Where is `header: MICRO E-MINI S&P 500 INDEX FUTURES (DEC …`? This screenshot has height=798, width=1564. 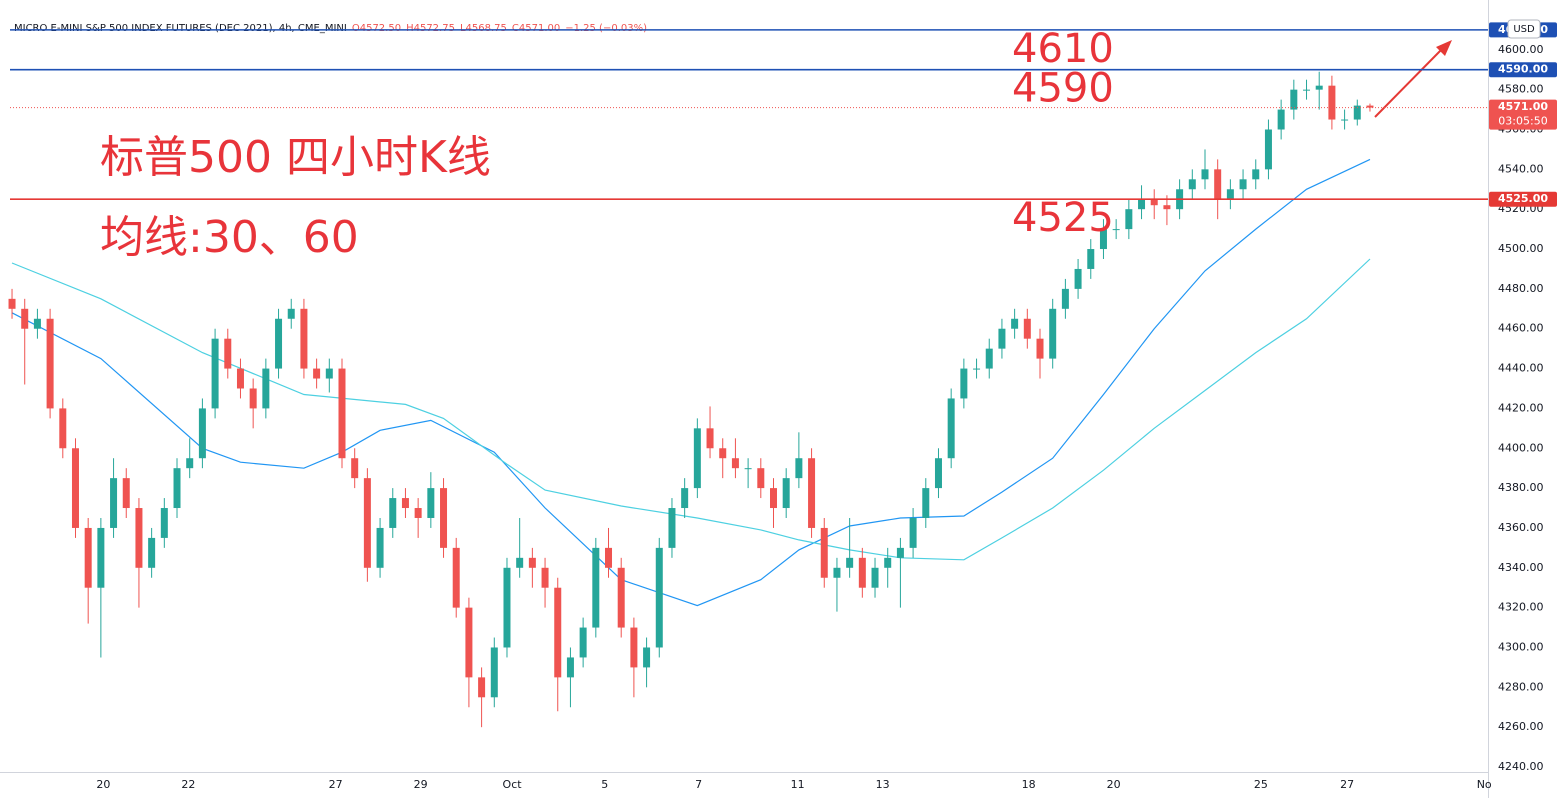
header: MICRO E-MINI S&P 500 INDEX FUTURES (DEC … is located at coordinates (330, 28).